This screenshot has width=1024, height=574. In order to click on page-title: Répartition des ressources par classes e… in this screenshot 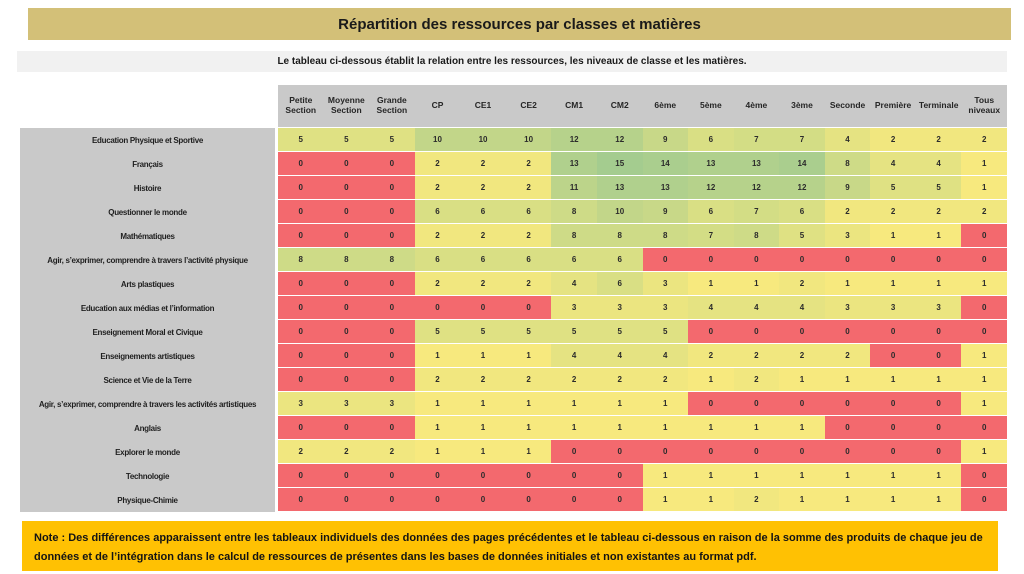, I will do `click(519, 24)`.